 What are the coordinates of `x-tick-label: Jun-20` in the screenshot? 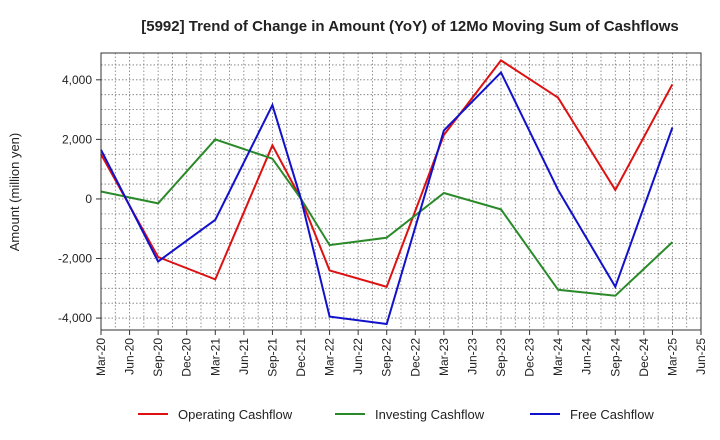 It's located at (130, 356).